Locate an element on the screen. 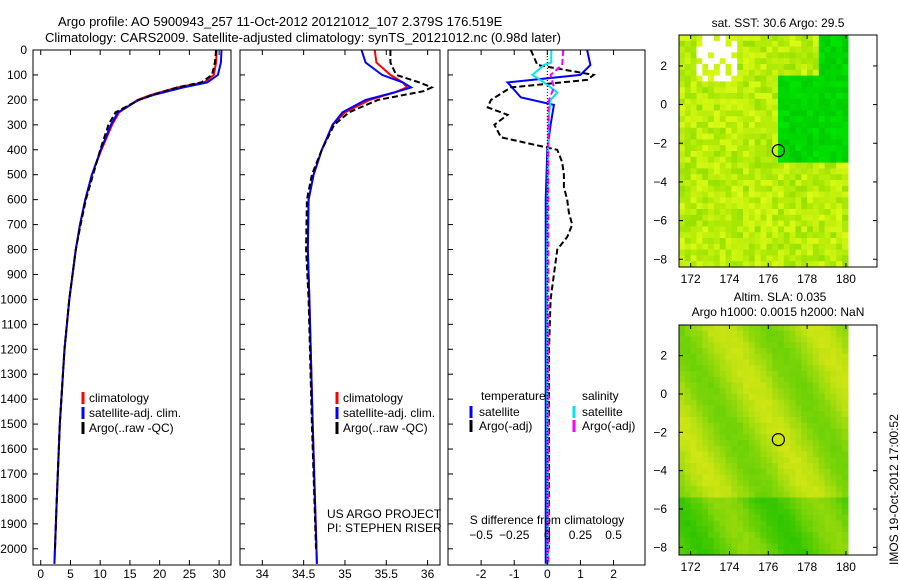 The width and height of the screenshot is (900, 580). y-tick-label: 300 is located at coordinates (17, 125).